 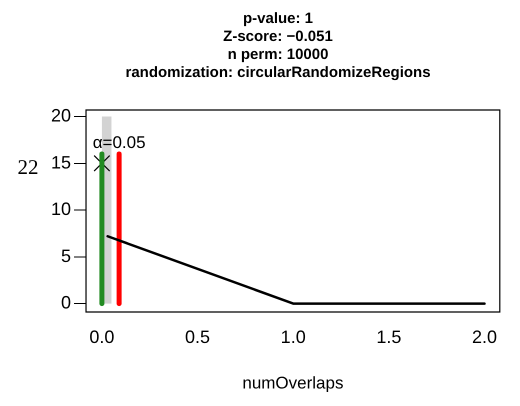 What do you see at coordinates (28, 166) in the screenshot?
I see `y-axis-title: 22` at bounding box center [28, 166].